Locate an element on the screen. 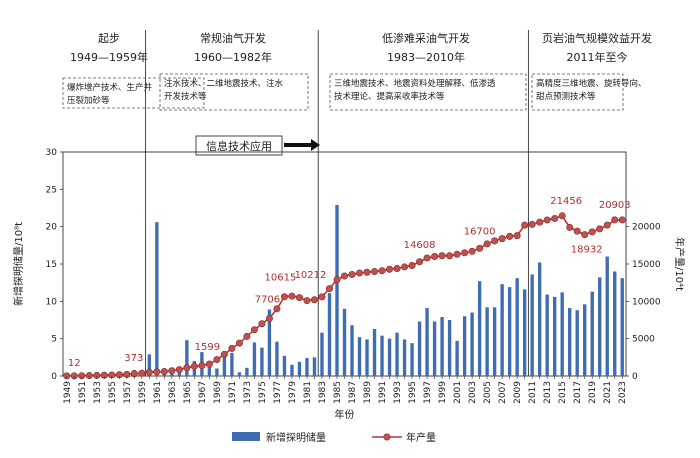 The height and width of the screenshot is (458, 700). left-tick-label: 20 is located at coordinates (52, 228).